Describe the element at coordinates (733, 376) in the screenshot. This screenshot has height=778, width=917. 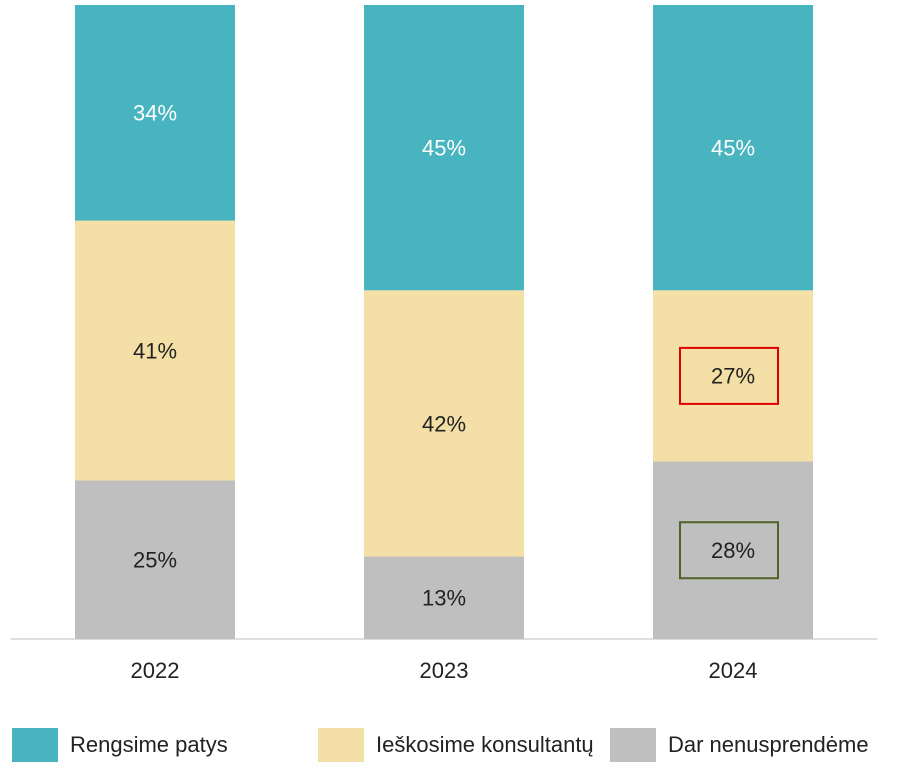
I see `data-label: 27%` at that location.